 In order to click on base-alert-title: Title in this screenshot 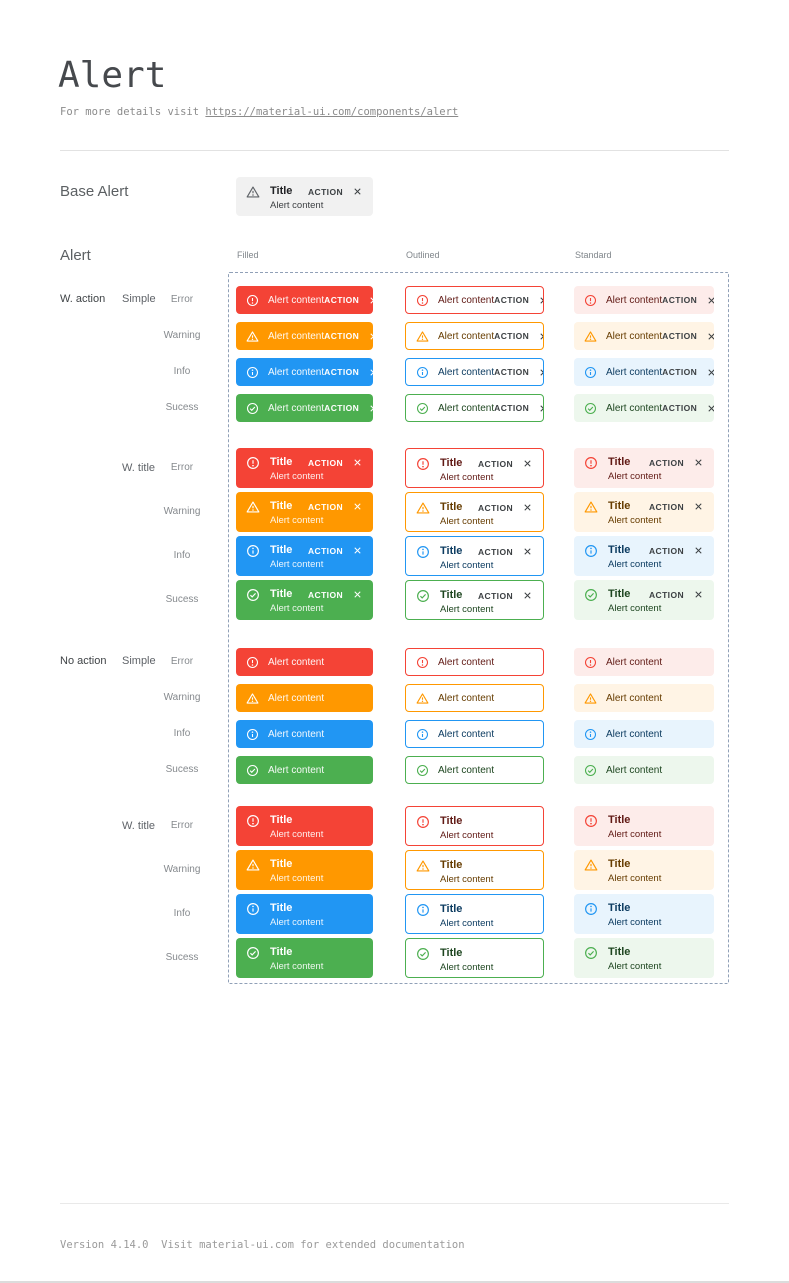, I will do `click(281, 191)`.